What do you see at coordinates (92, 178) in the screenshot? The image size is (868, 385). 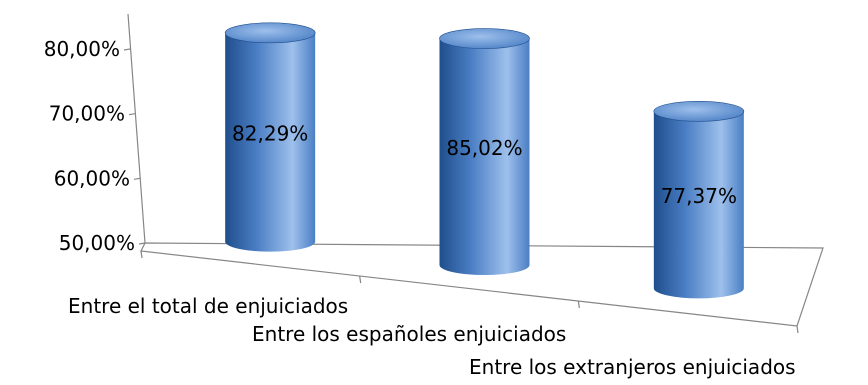 I see `y-tick-label: 60,00%` at bounding box center [92, 178].